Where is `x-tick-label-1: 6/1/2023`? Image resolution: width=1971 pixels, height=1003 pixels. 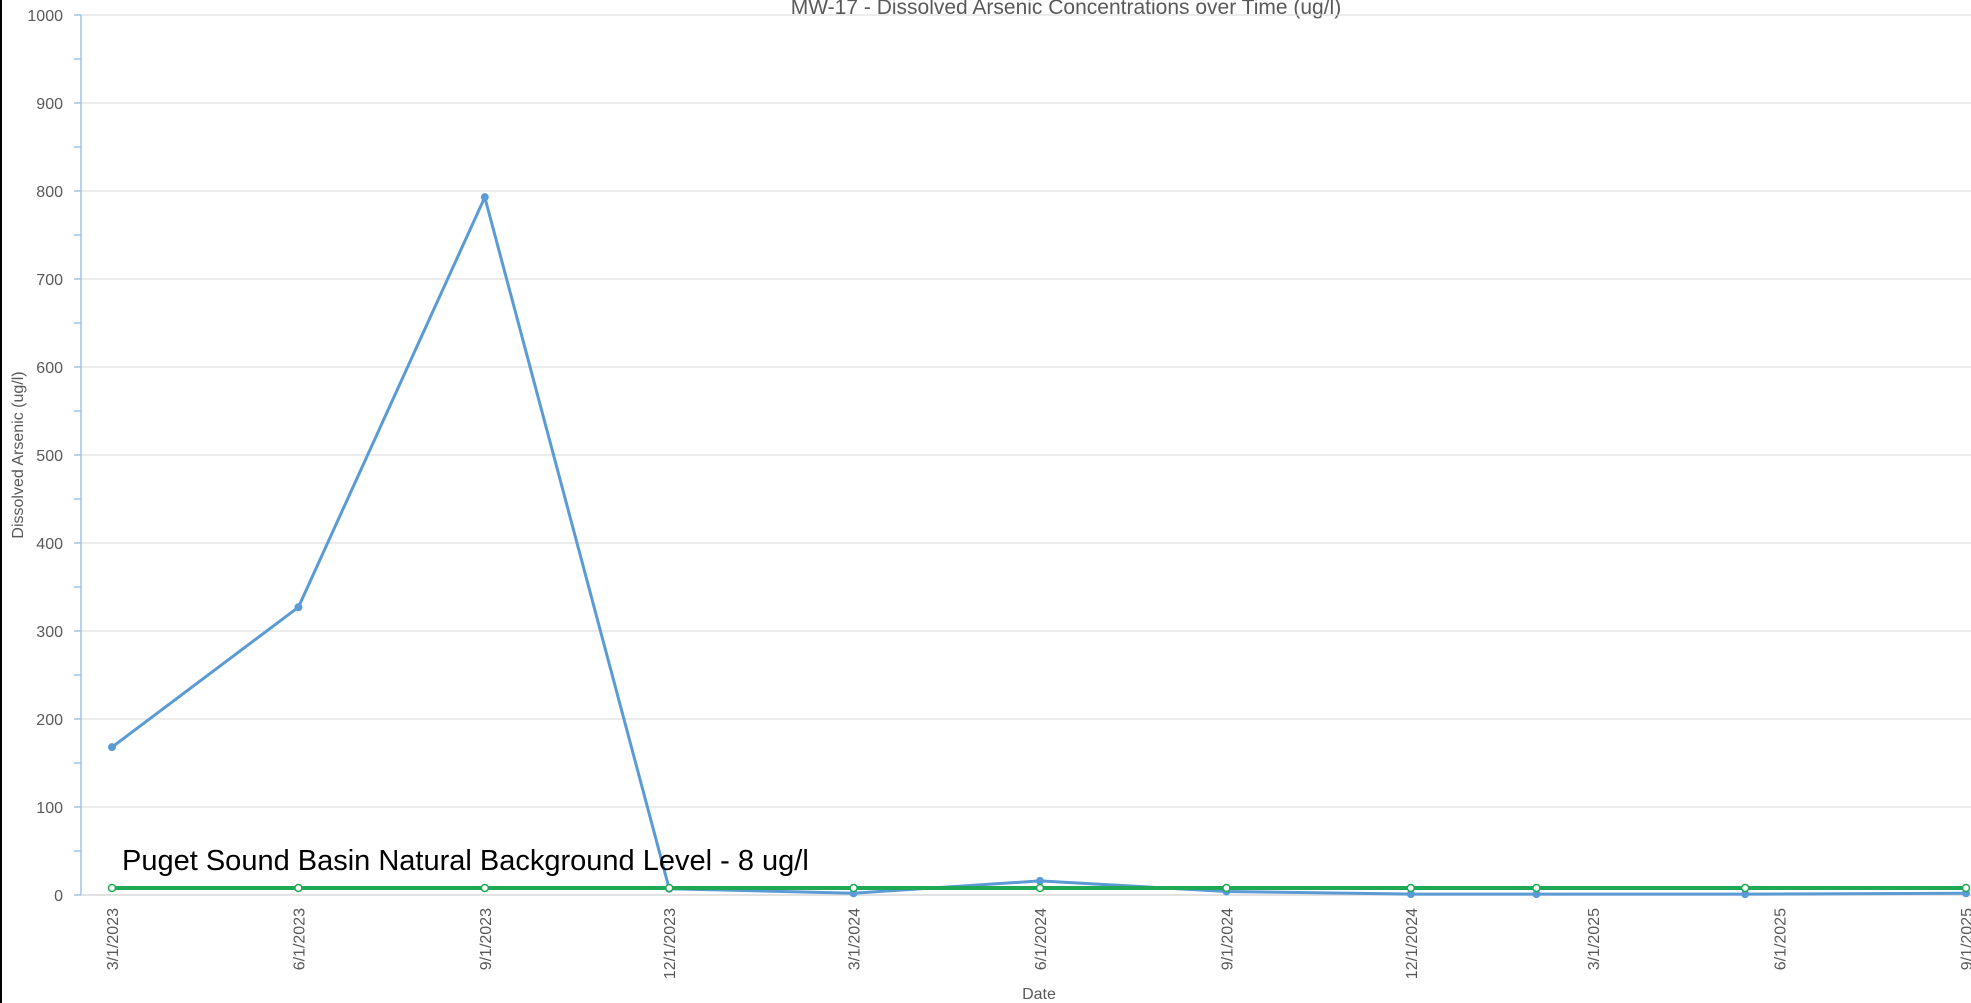
x-tick-label-1: 6/1/2023 is located at coordinates (299, 939).